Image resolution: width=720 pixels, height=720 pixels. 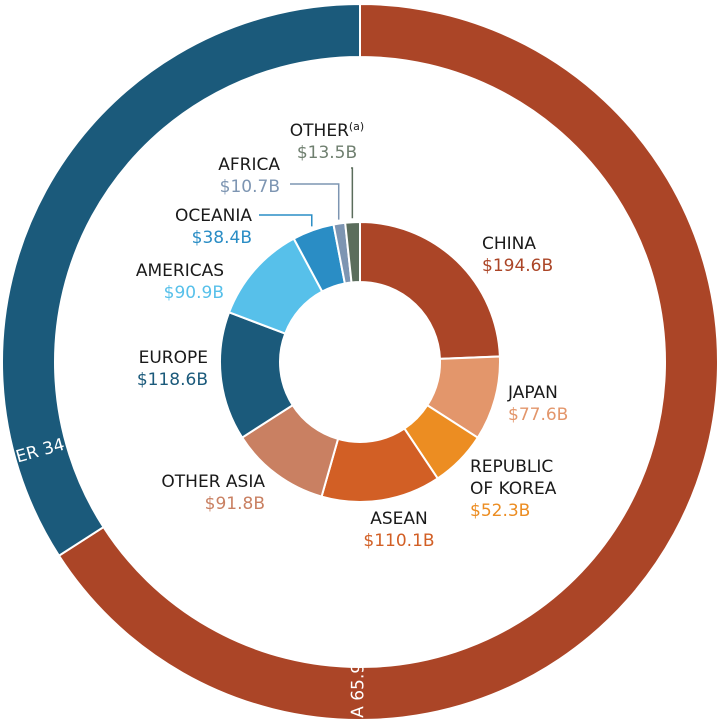 What do you see at coordinates (172, 380) in the screenshot?
I see `value-label: $118.6B` at bounding box center [172, 380].